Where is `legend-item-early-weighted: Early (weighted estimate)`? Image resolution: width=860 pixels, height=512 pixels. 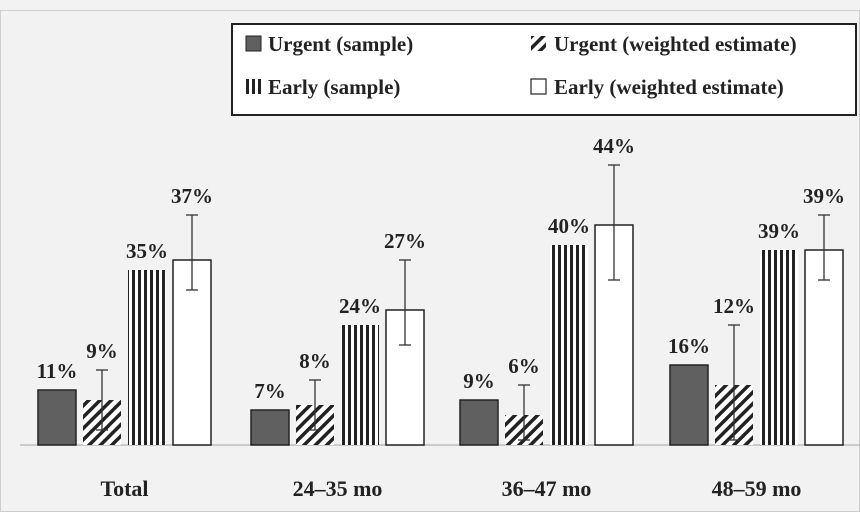
legend-item-early-weighted: Early (weighted estimate) is located at coordinates (657, 87).